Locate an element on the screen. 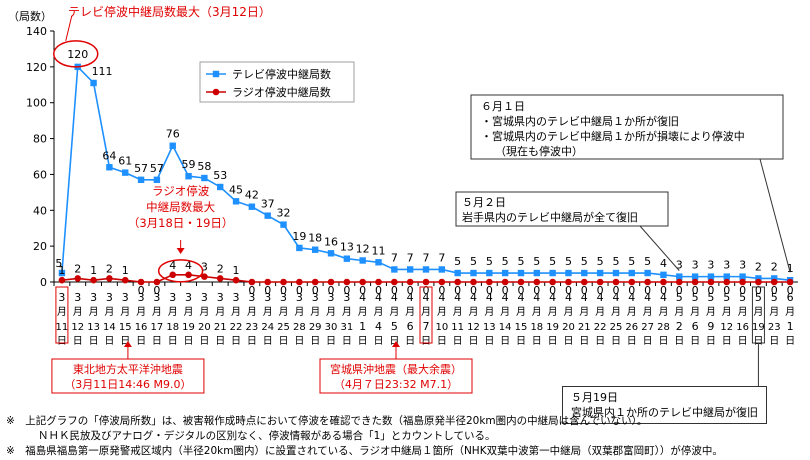  y-tick-label: 80 is located at coordinates (40, 139).